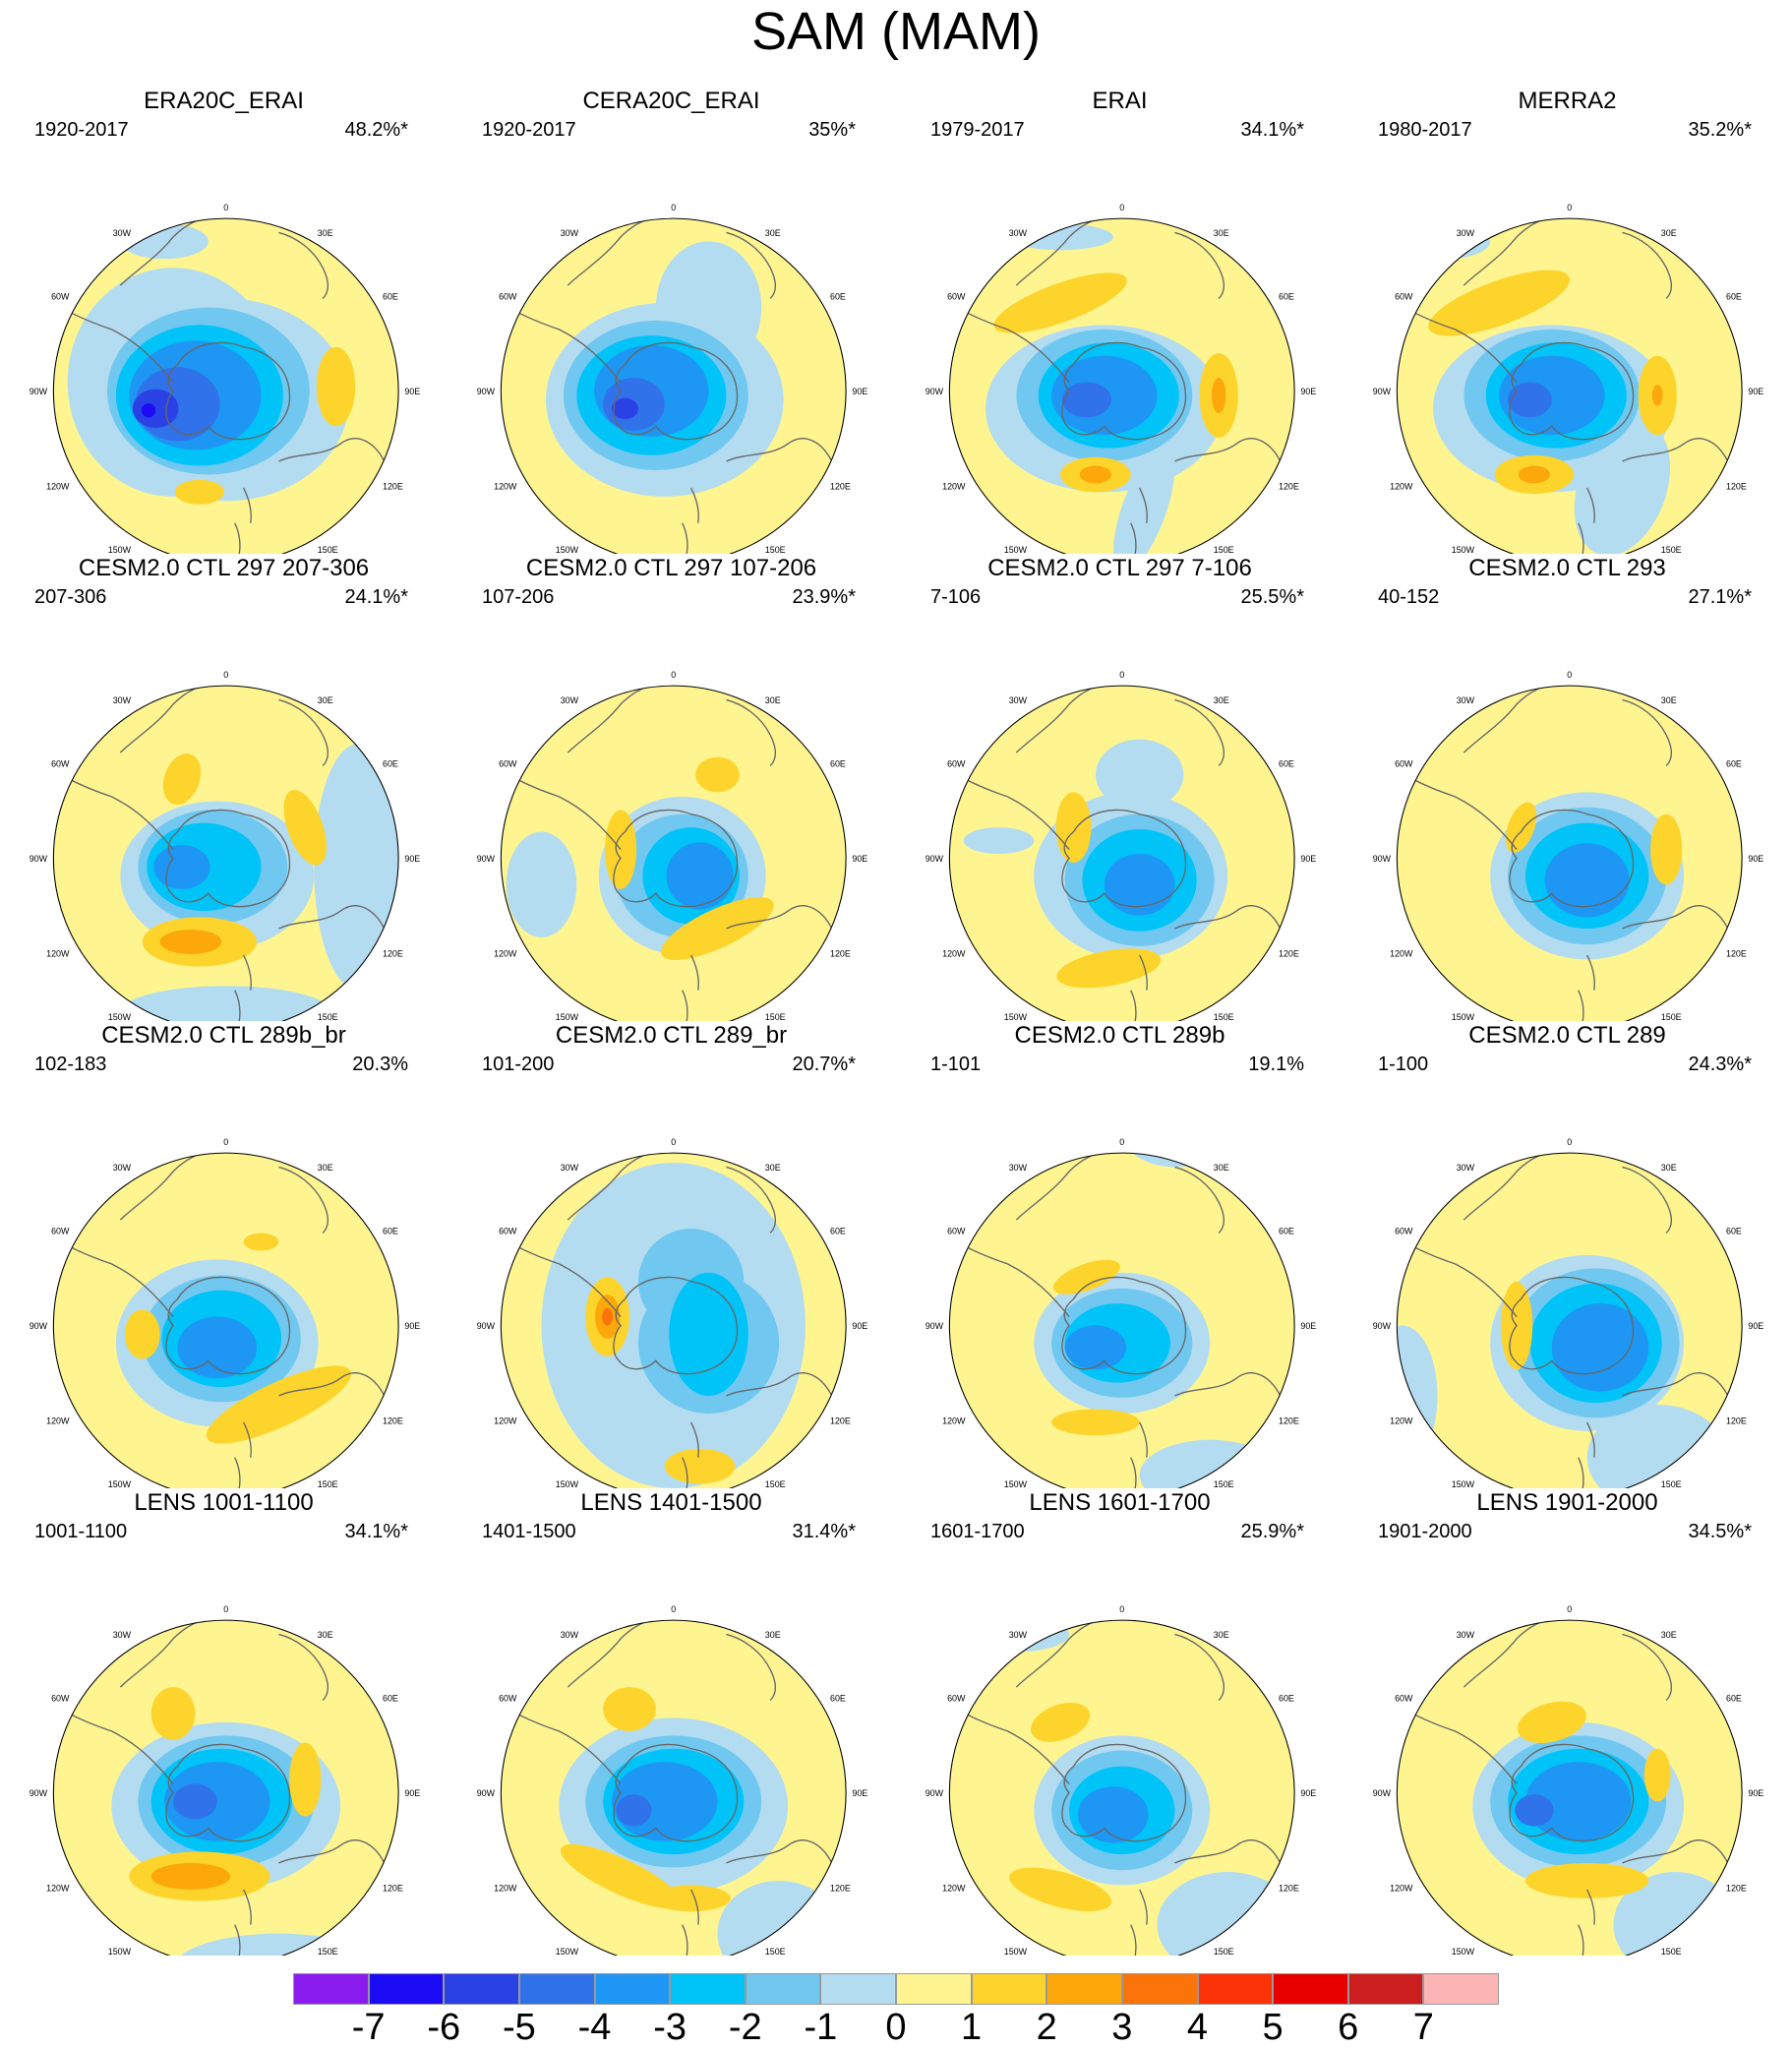 The height and width of the screenshot is (2048, 1792). What do you see at coordinates (519, 2027) in the screenshot?
I see `colorbar-label: -5` at bounding box center [519, 2027].